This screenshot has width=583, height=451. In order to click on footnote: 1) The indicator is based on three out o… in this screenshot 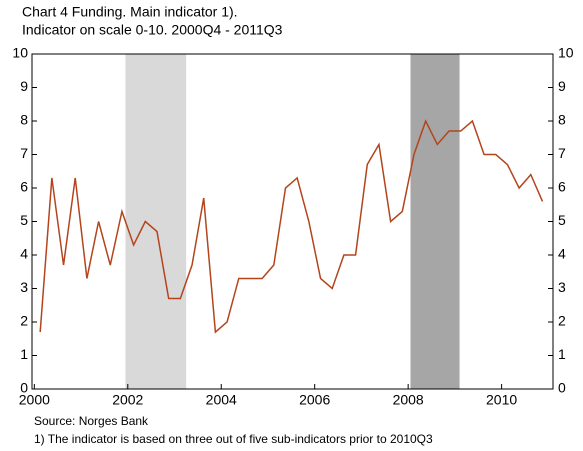, I will do `click(233, 439)`.